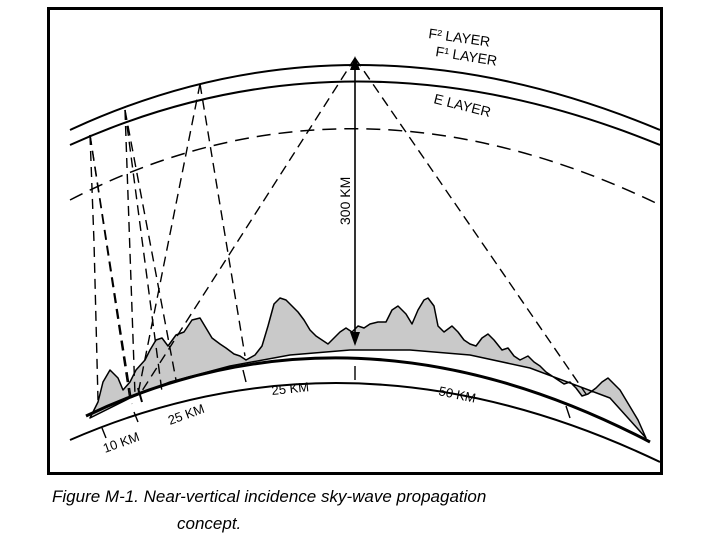 This screenshot has height=540, width=720. What do you see at coordinates (364, 167) in the screenshot?
I see `e-layer-arc` at bounding box center [364, 167].